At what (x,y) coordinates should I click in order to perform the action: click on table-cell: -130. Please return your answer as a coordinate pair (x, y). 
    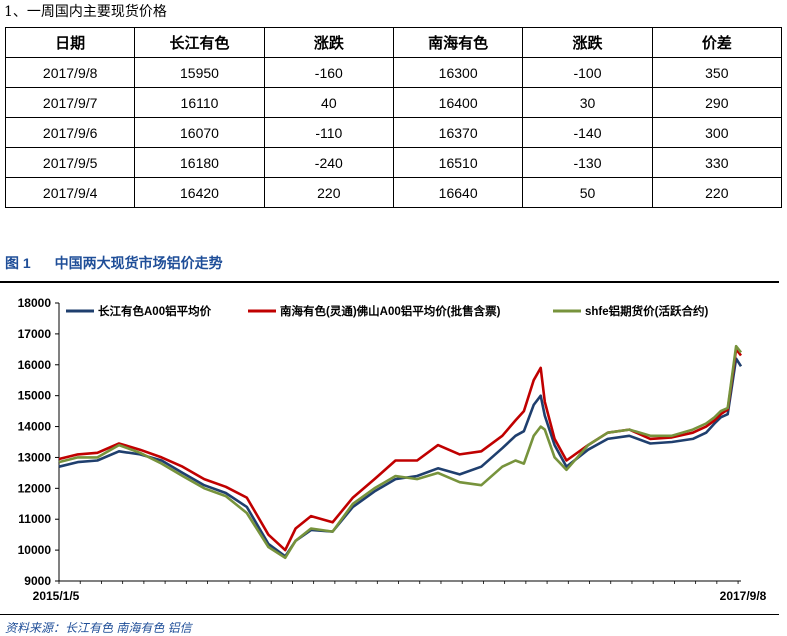
    Looking at the image, I should click on (587, 162).